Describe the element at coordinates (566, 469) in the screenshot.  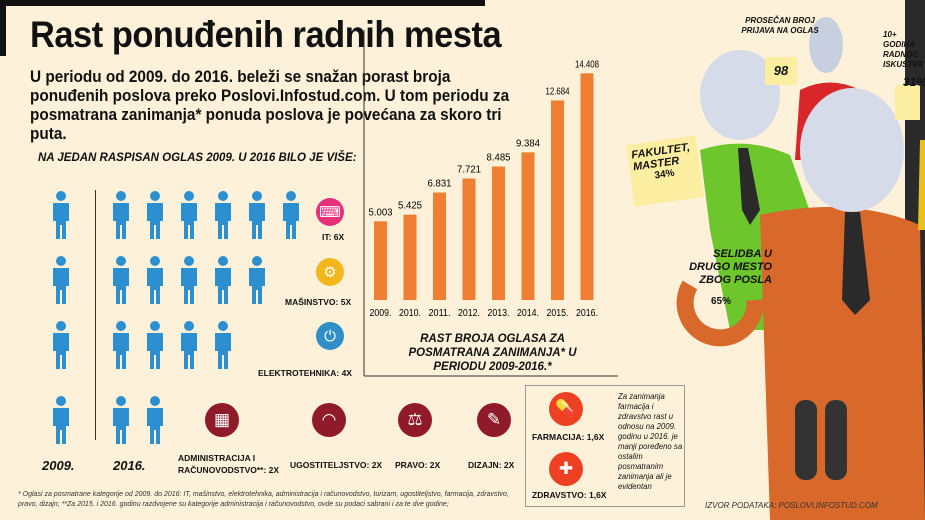
I see `medkit-icon: ✚` at that location.